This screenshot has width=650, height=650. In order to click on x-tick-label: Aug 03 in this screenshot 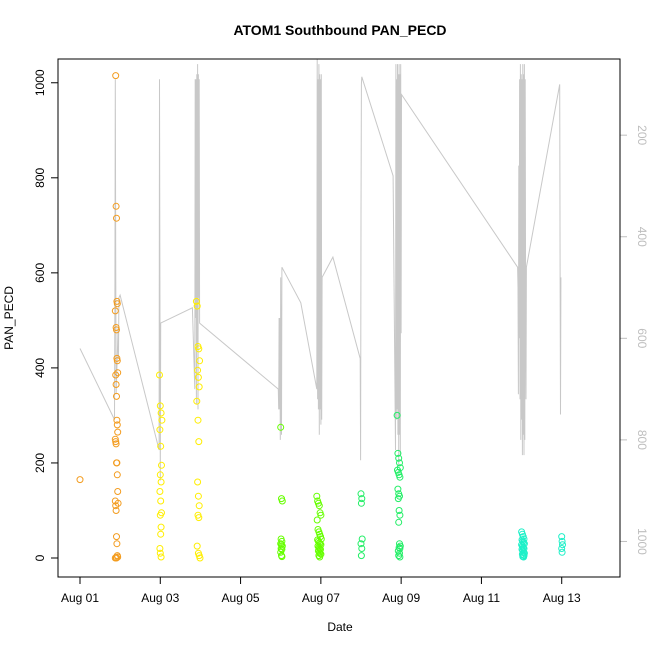, I will do `click(160, 598)`.